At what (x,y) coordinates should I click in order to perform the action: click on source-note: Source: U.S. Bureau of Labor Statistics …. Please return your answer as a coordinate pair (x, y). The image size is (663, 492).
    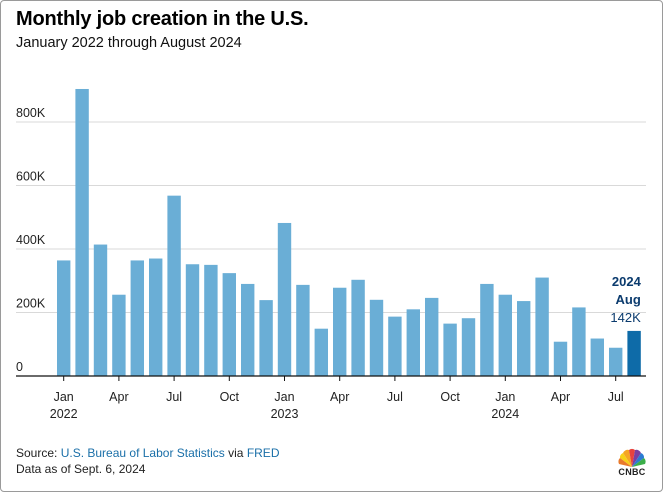
    Looking at the image, I should click on (147, 453).